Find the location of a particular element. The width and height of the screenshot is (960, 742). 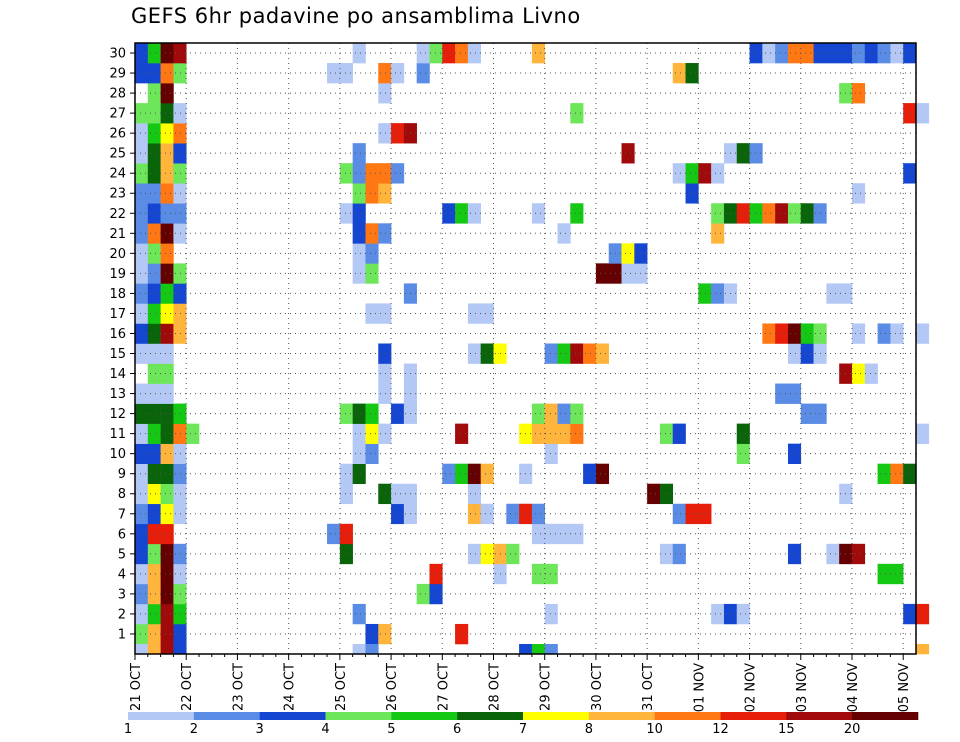

y-tick-label: 6 is located at coordinates (122, 534).